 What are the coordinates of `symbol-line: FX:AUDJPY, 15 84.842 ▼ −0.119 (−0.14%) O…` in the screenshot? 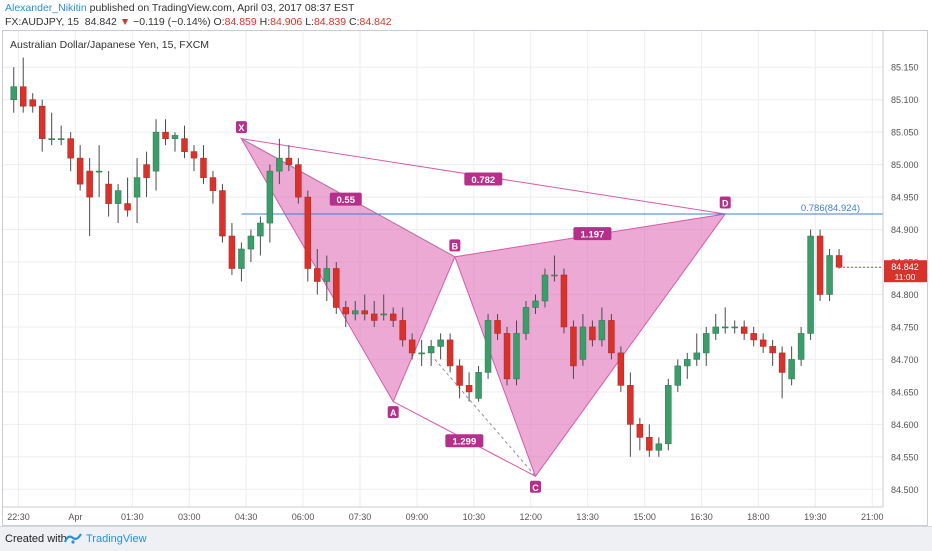 It's located at (198, 22).